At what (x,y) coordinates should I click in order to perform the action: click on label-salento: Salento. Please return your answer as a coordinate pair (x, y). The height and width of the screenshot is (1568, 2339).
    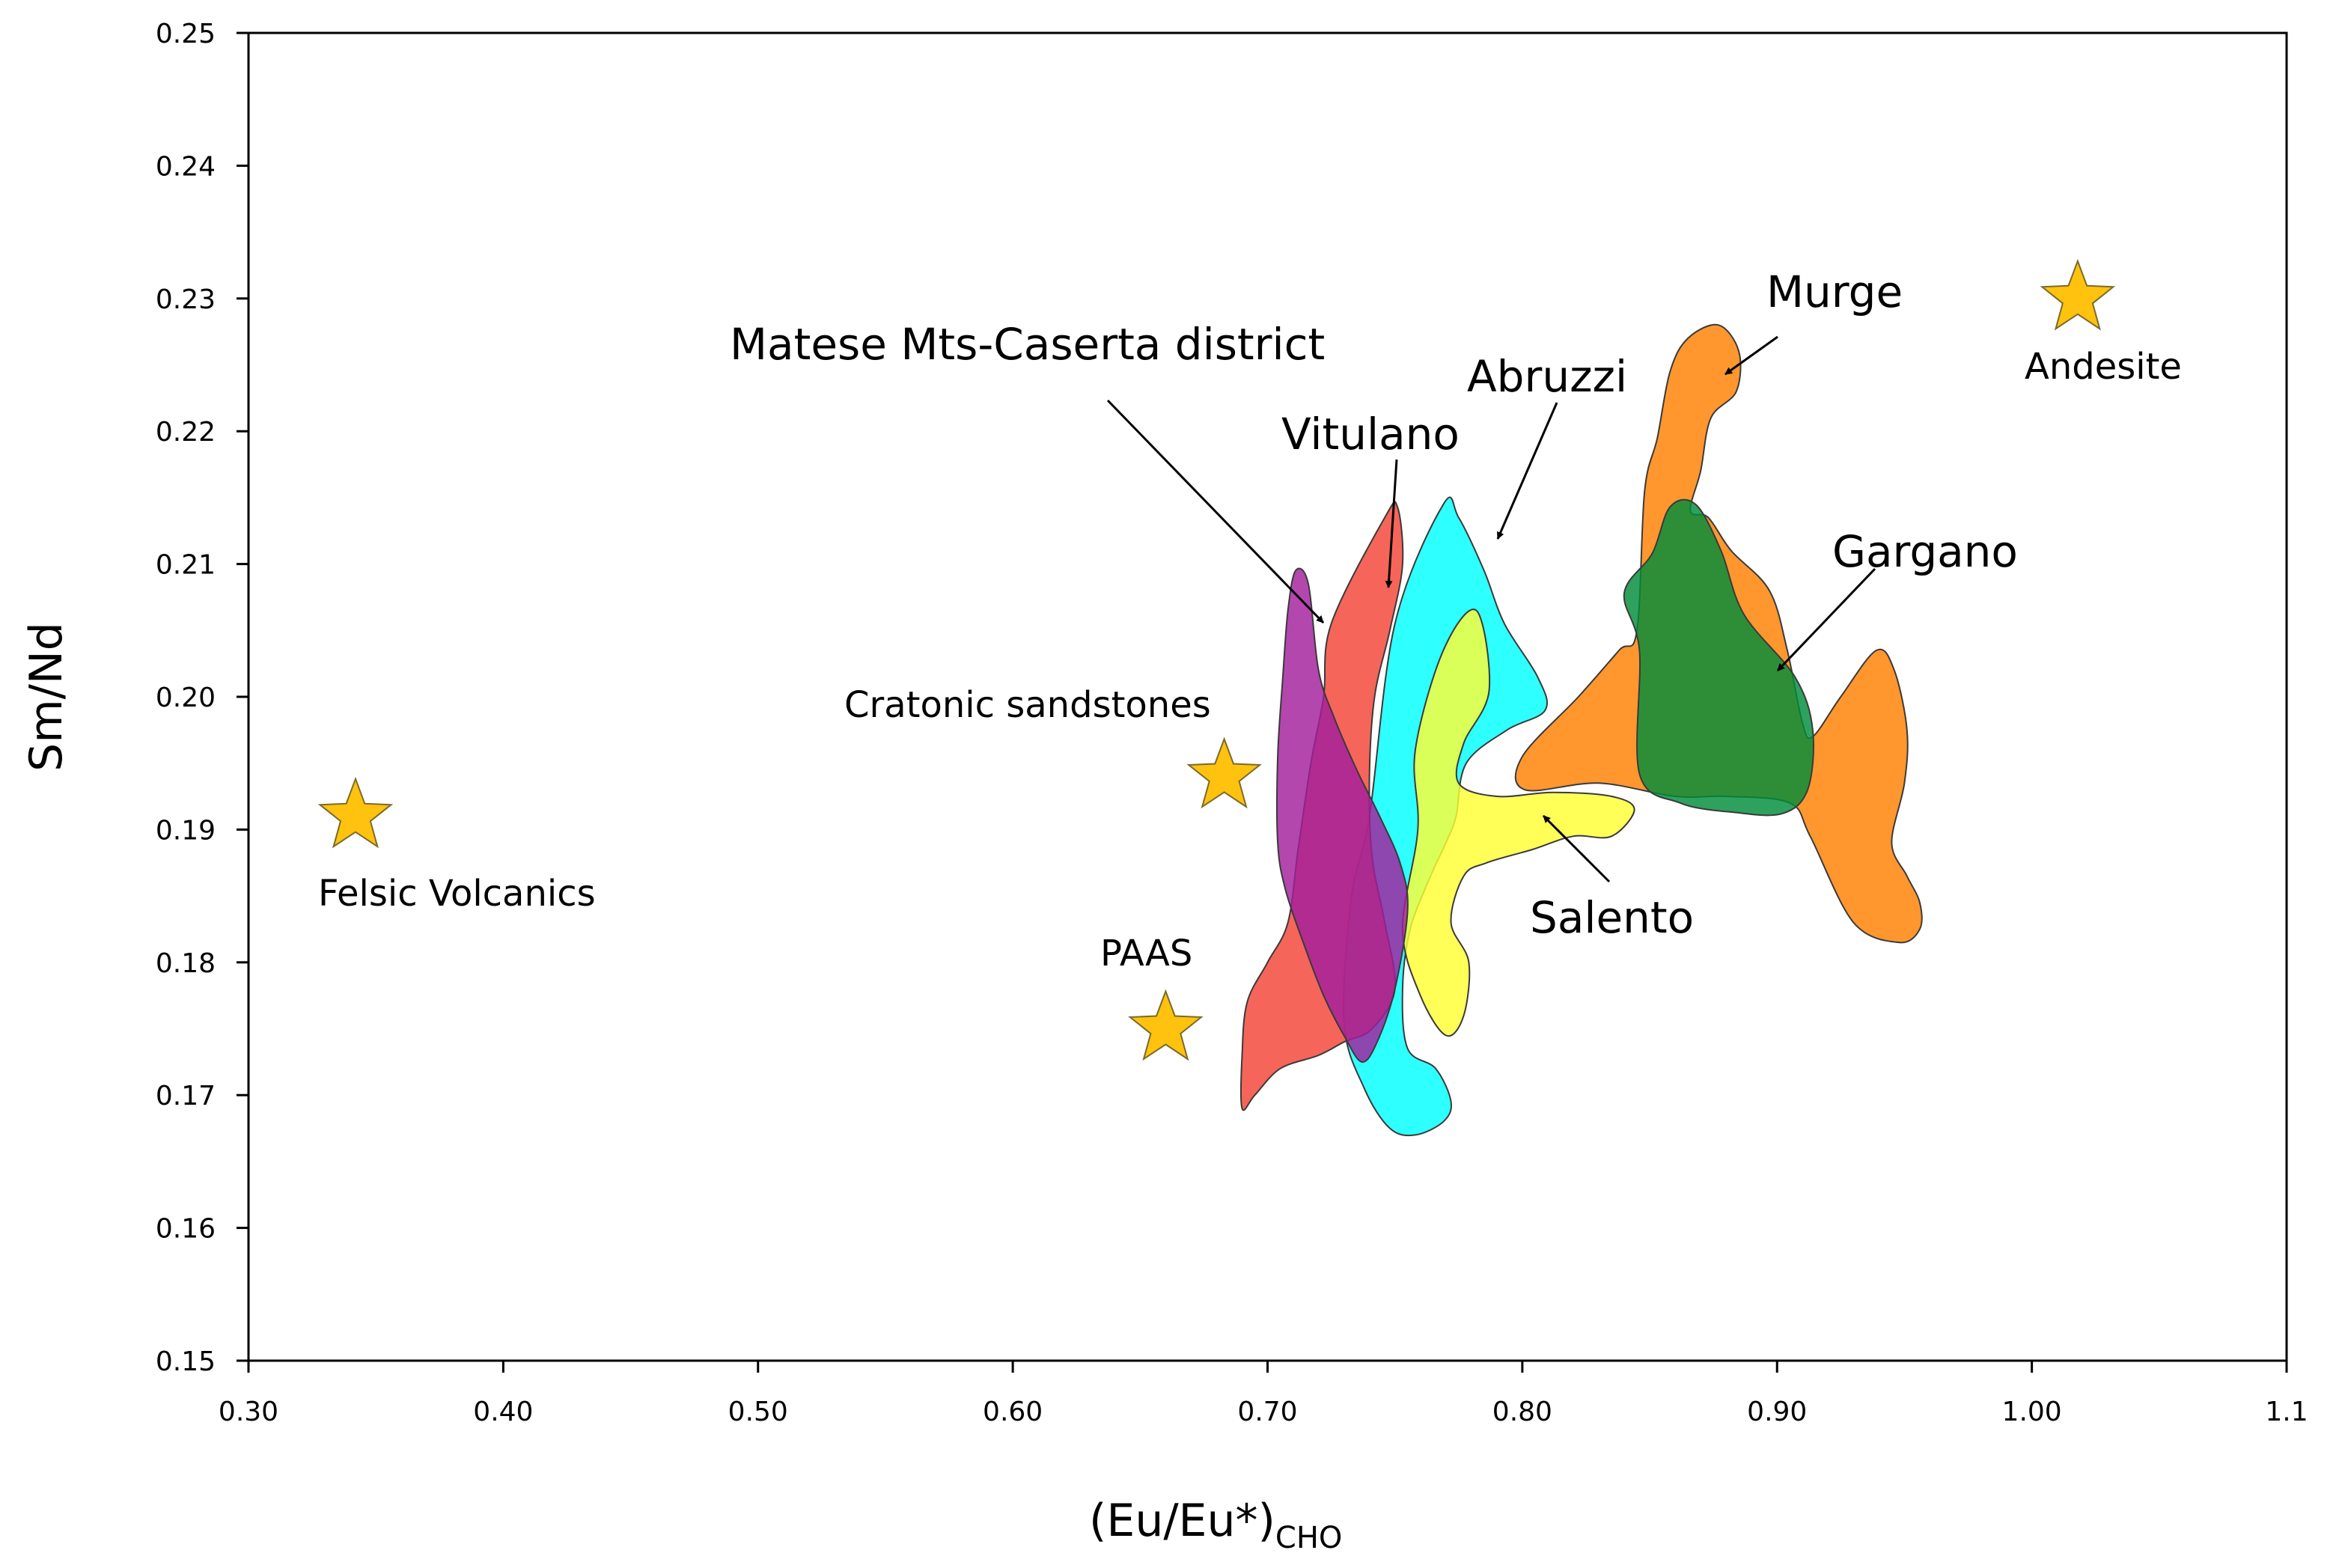
    Looking at the image, I should click on (1612, 917).